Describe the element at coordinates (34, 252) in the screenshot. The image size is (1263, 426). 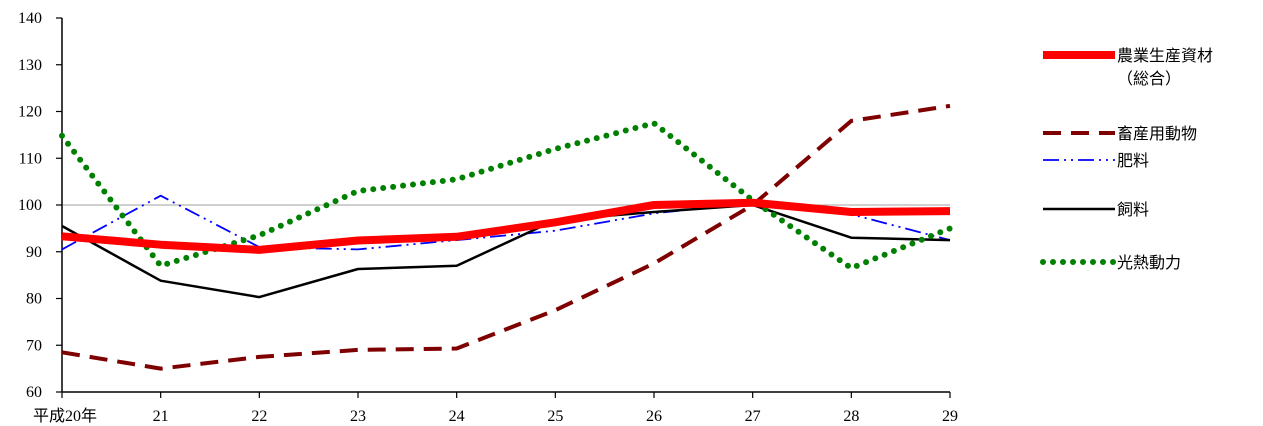
I see `y-tick-label: 90` at that location.